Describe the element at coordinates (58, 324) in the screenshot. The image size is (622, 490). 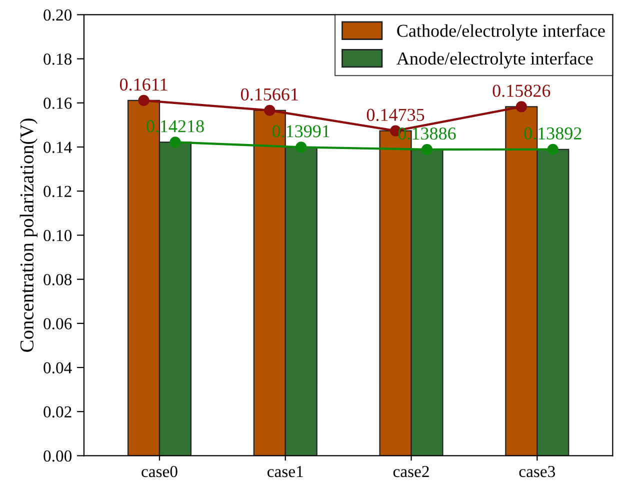
I see `y-tick-label: 0.06` at that location.